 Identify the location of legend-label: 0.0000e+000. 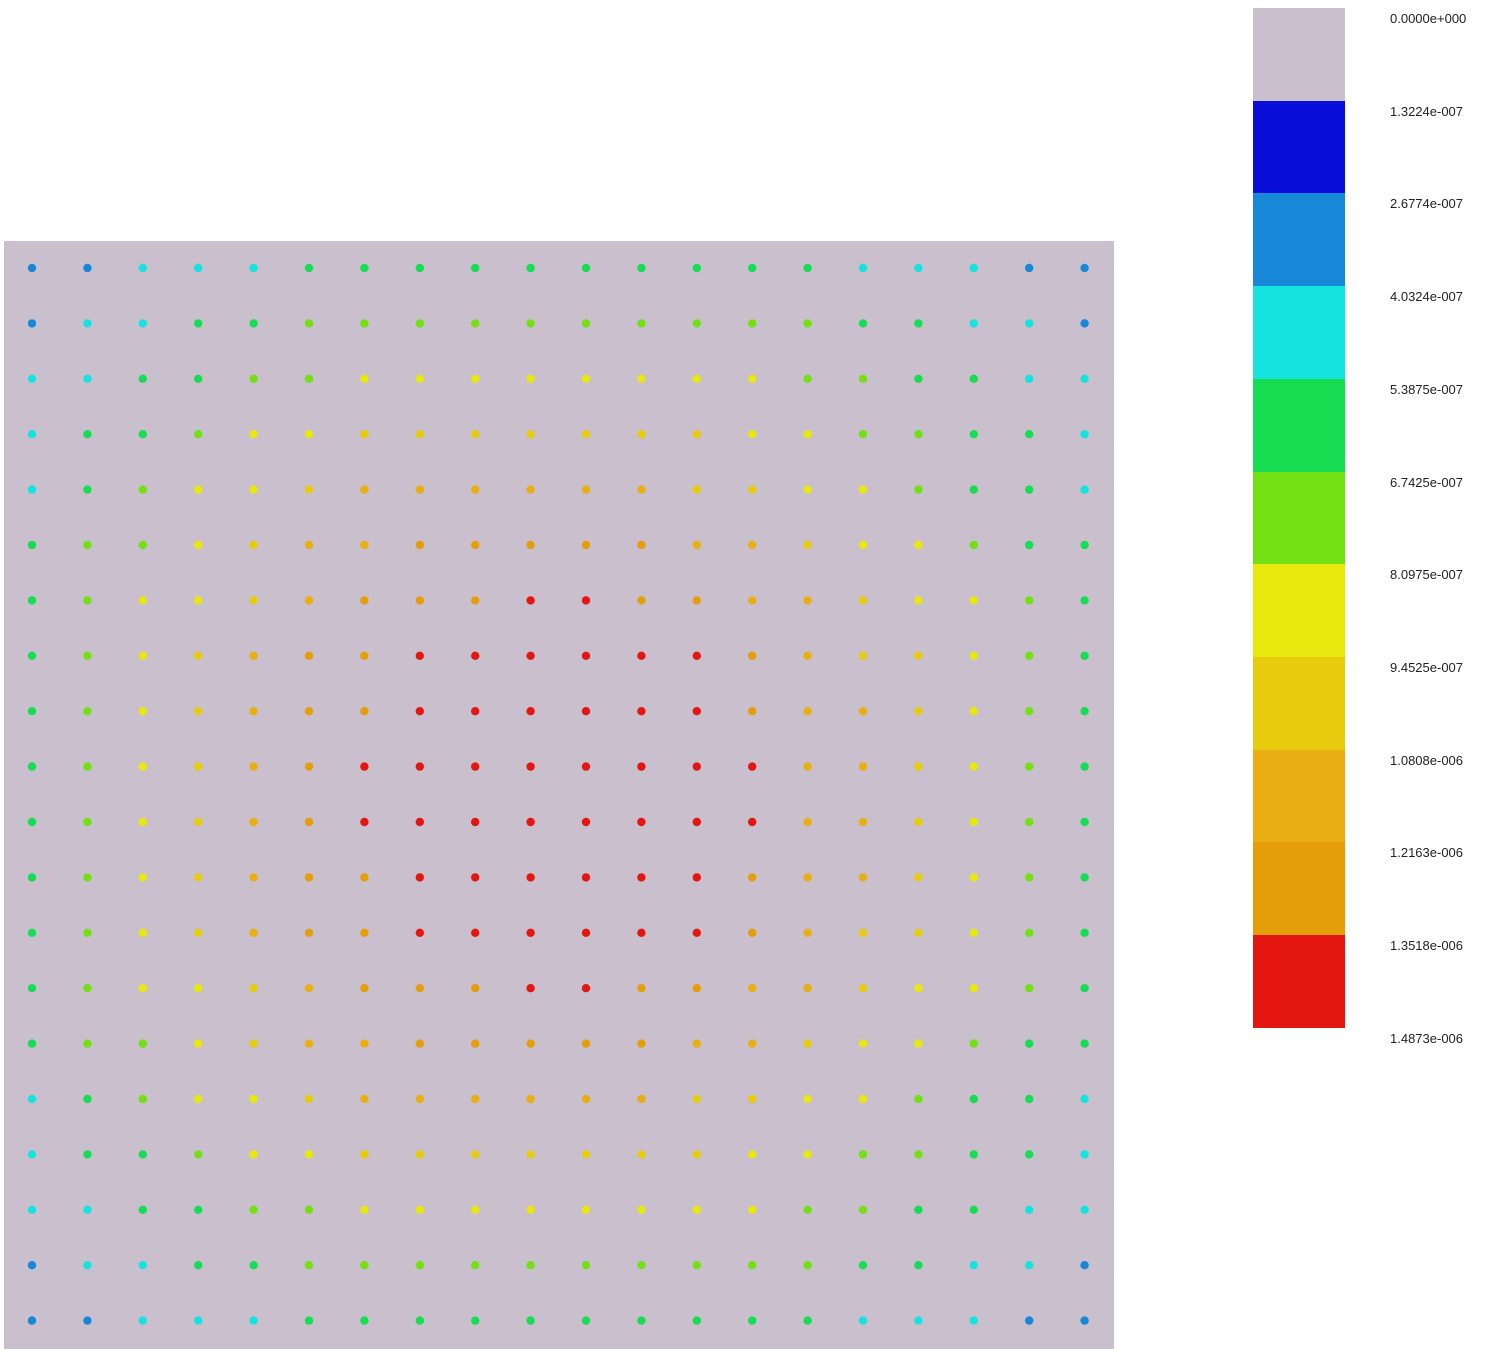
(1428, 18).